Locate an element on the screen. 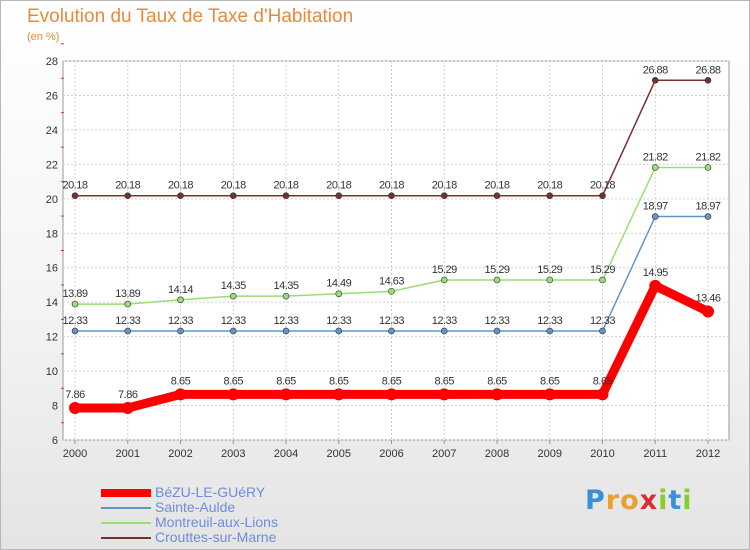 This screenshot has width=750, height=550. data-label: 14.35 is located at coordinates (285, 286).